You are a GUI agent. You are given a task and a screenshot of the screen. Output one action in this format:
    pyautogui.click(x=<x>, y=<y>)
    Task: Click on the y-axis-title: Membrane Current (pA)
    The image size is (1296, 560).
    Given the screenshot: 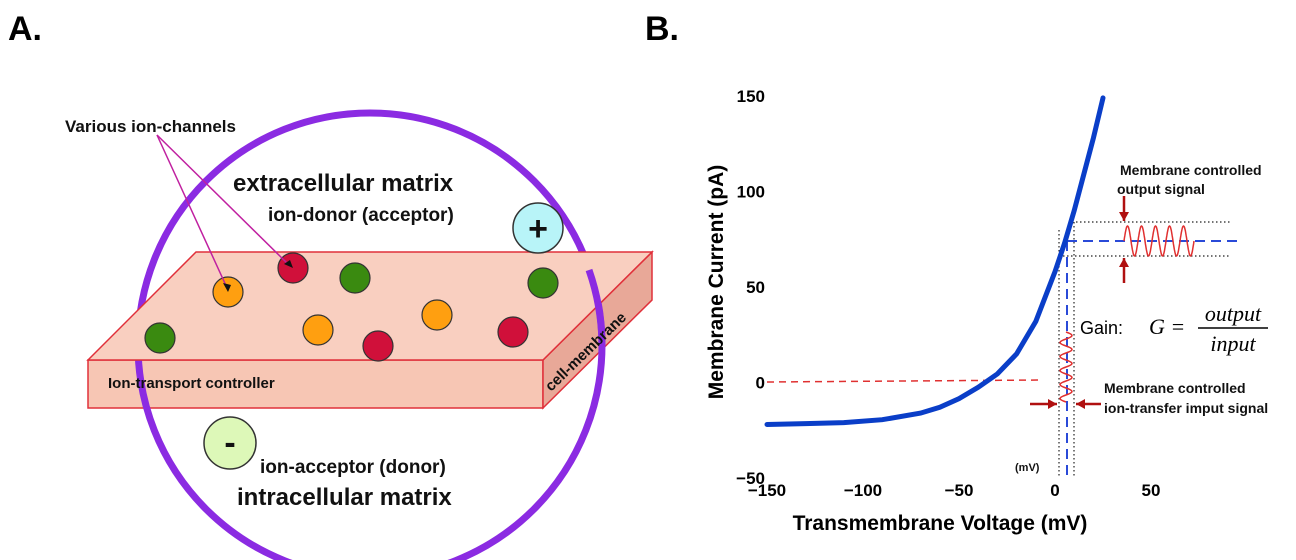 What is the action you would take?
    pyautogui.click(x=716, y=282)
    